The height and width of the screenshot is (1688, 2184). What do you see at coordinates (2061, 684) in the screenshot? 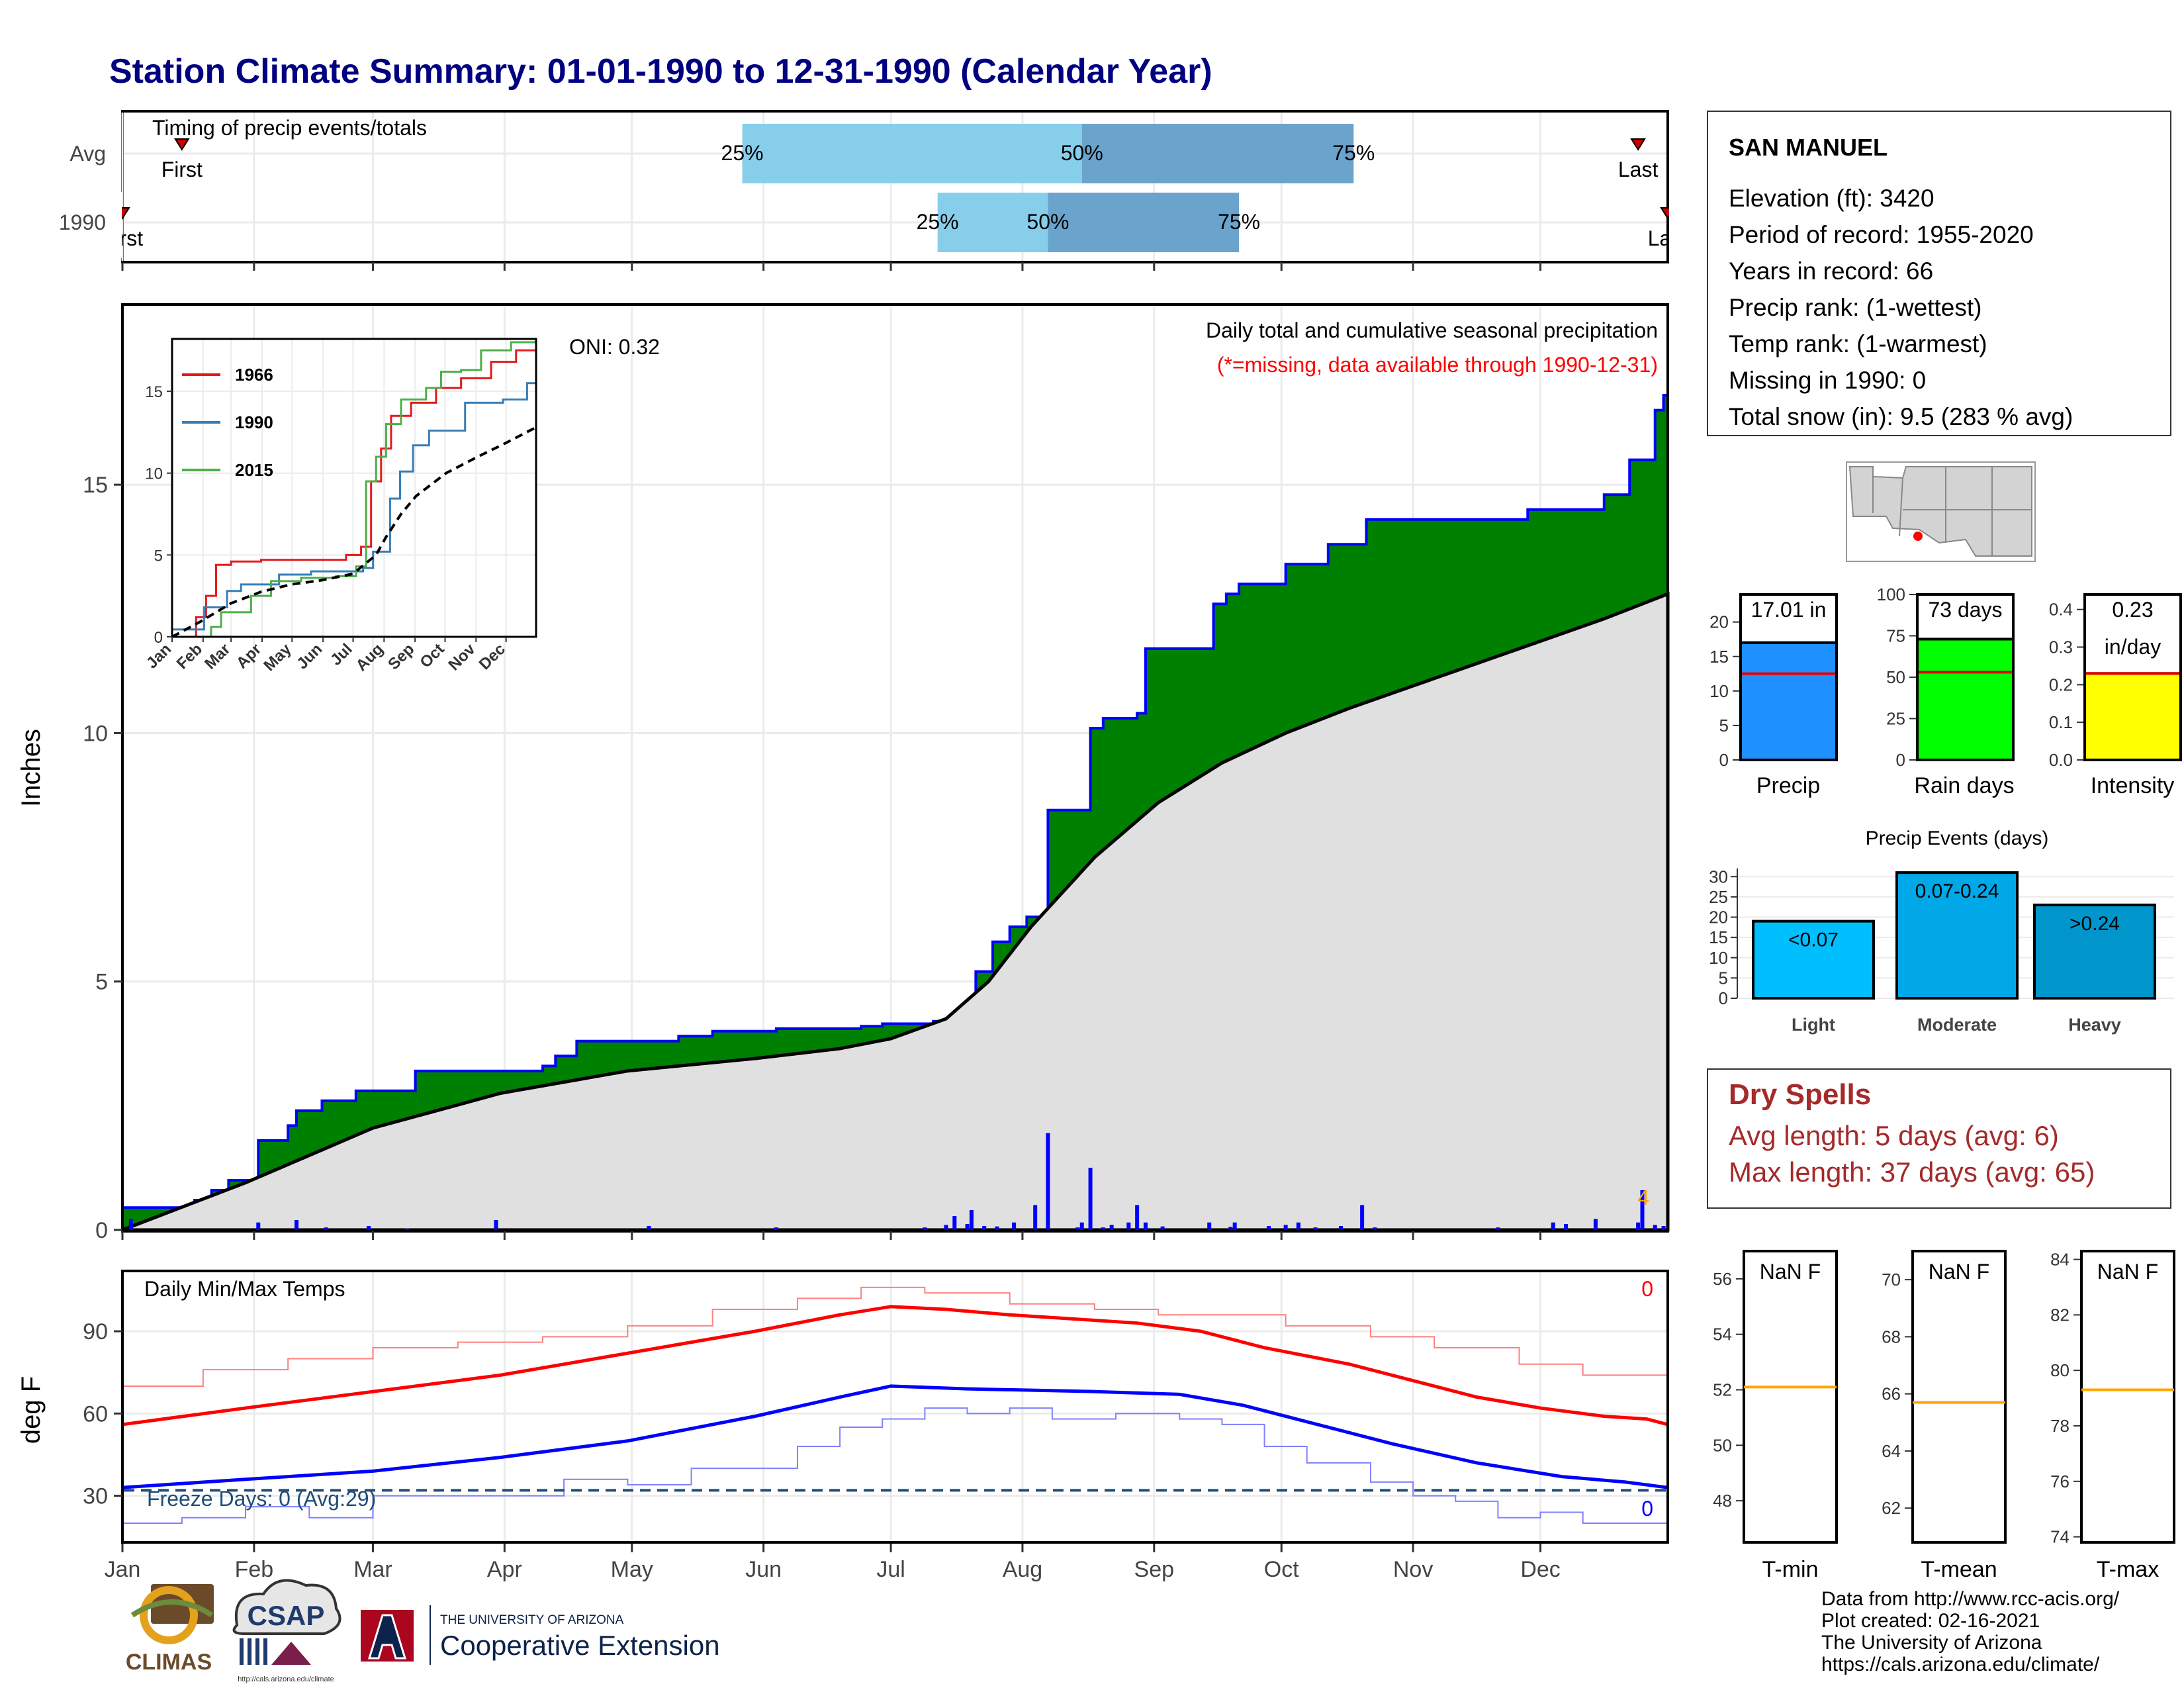
I see `season-y-tick-label: 0.2` at bounding box center [2061, 684].